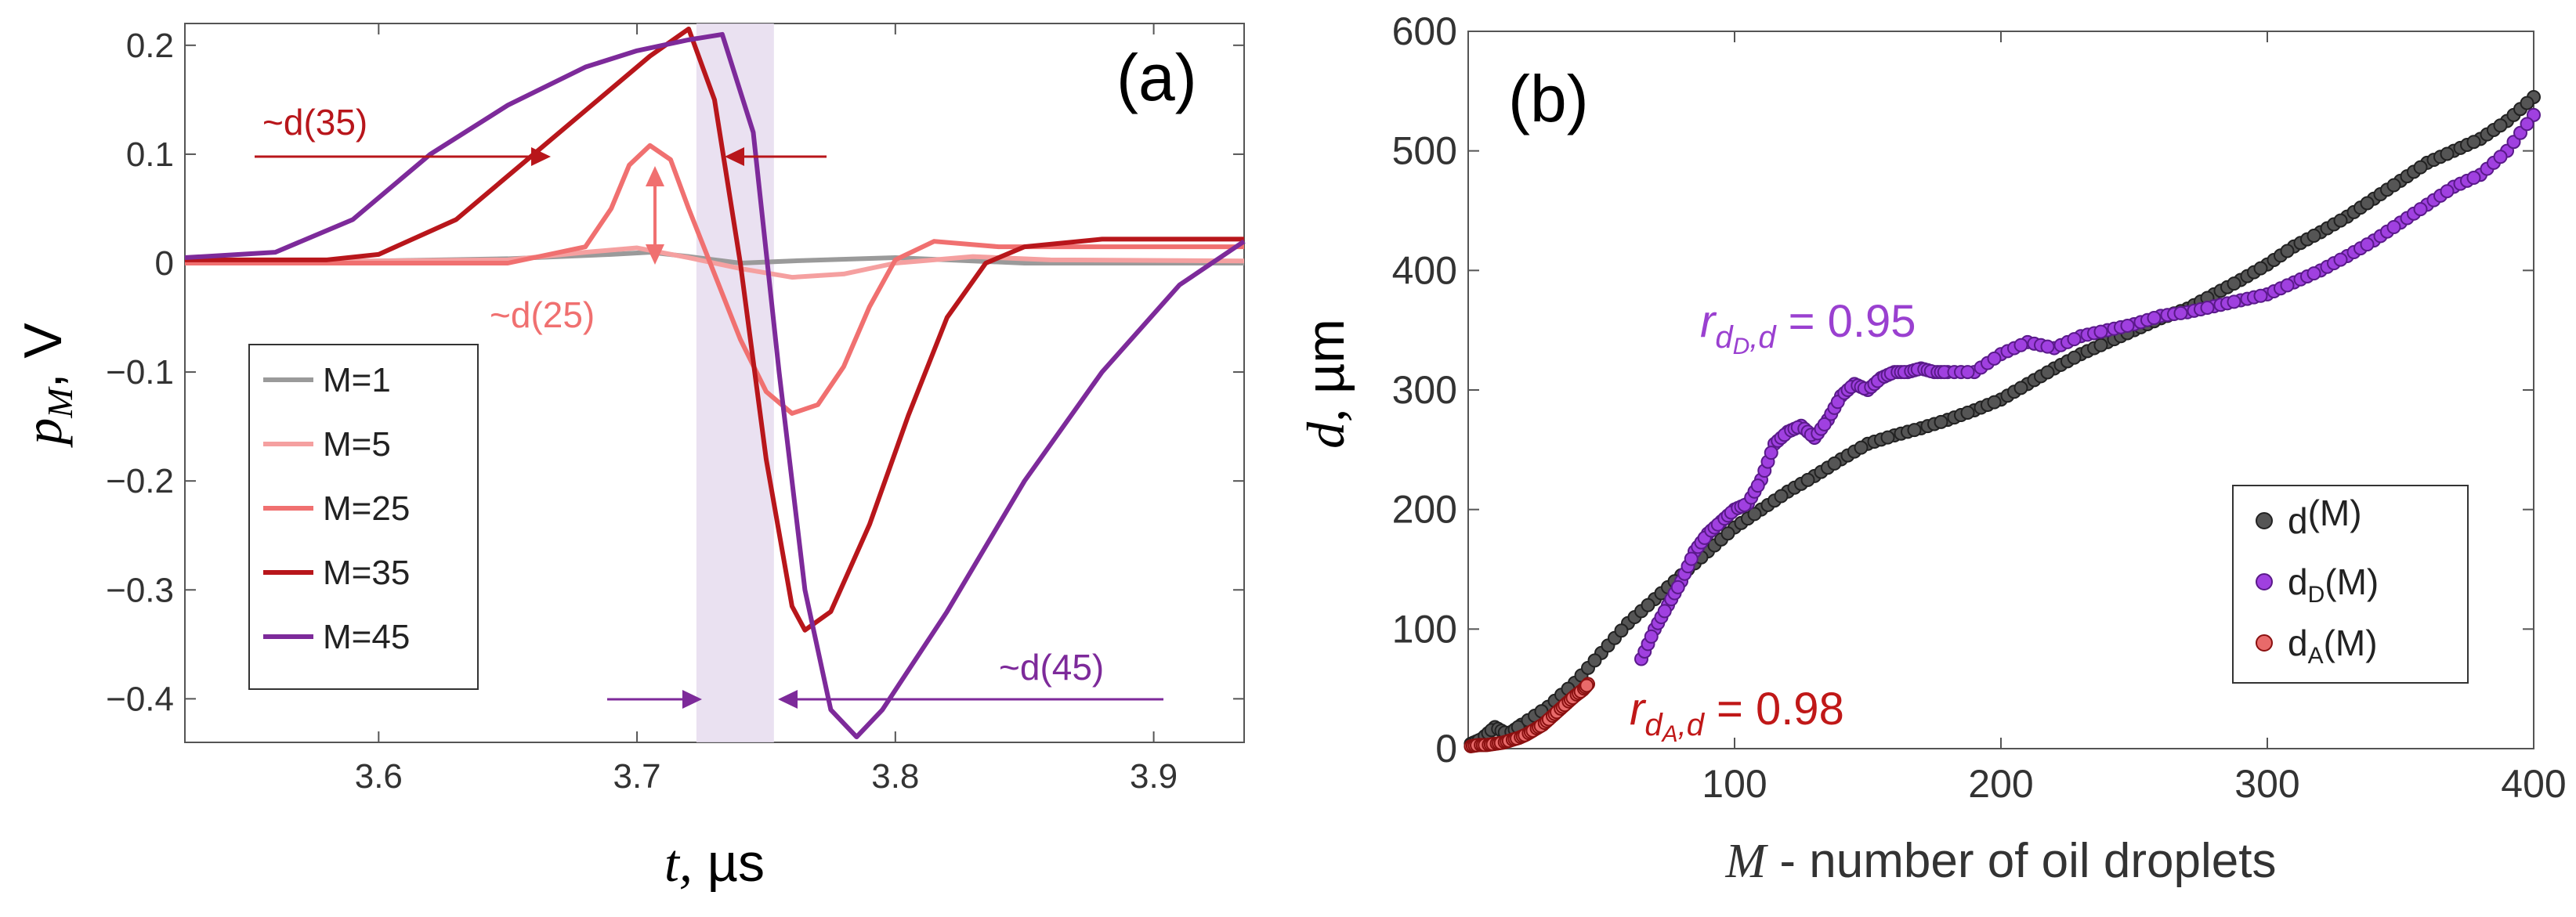 The width and height of the screenshot is (2576, 917). I want to click on legend-marker, so click(2264, 643).